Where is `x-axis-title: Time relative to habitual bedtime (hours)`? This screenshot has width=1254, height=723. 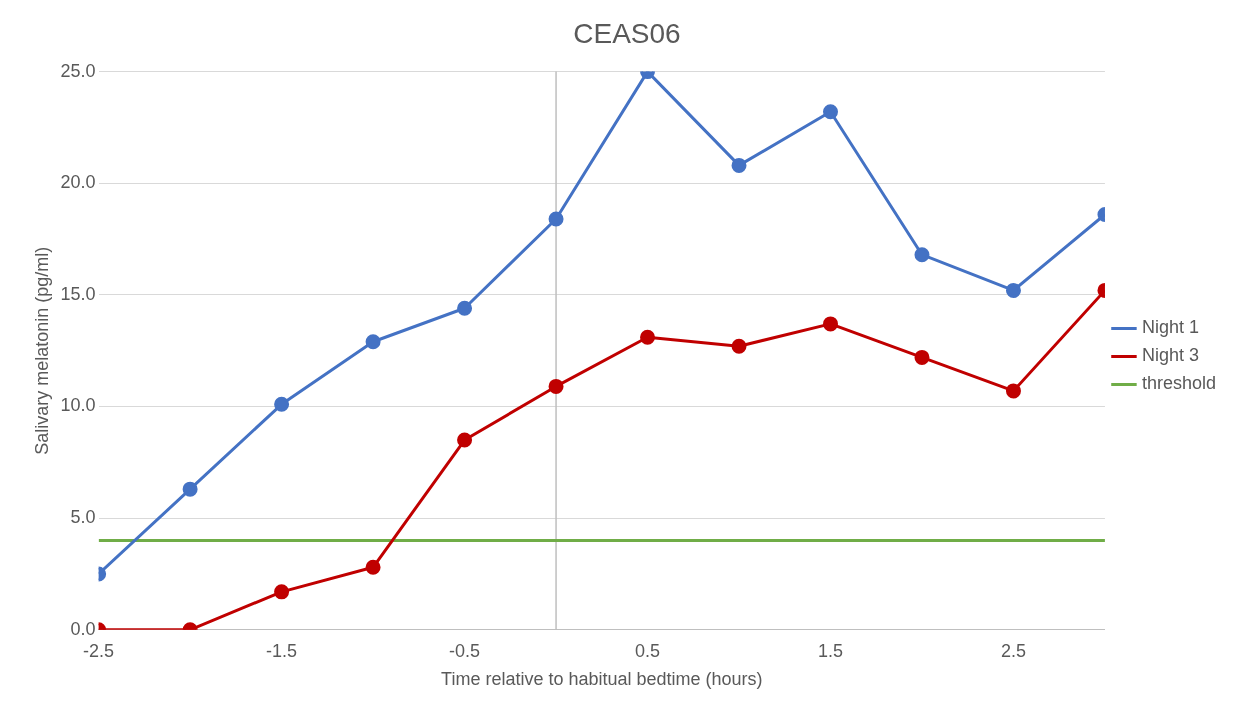
x-axis-title: Time relative to habitual bedtime (hours) is located at coordinates (602, 679).